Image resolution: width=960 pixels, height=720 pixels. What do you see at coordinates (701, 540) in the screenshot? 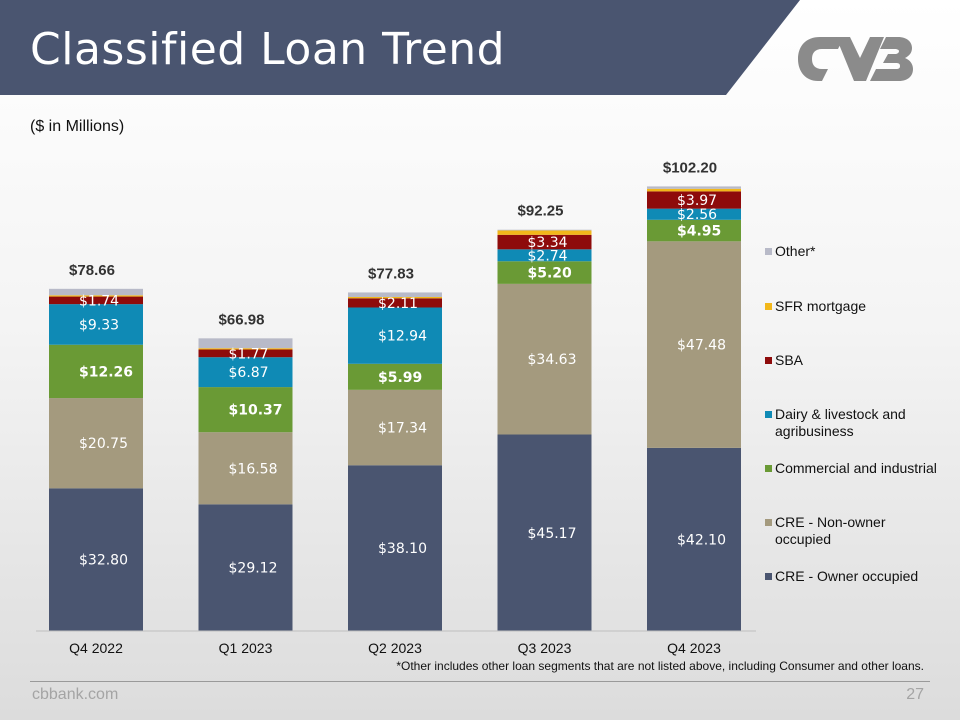
I see `data-label: $42.10` at bounding box center [701, 540].